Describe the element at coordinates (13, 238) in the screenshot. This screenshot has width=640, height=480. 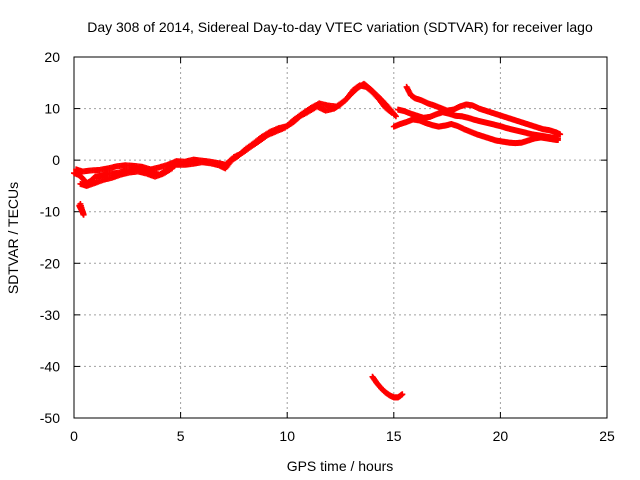
I see `y-axis-label: SDTVAR / TECUs` at that location.